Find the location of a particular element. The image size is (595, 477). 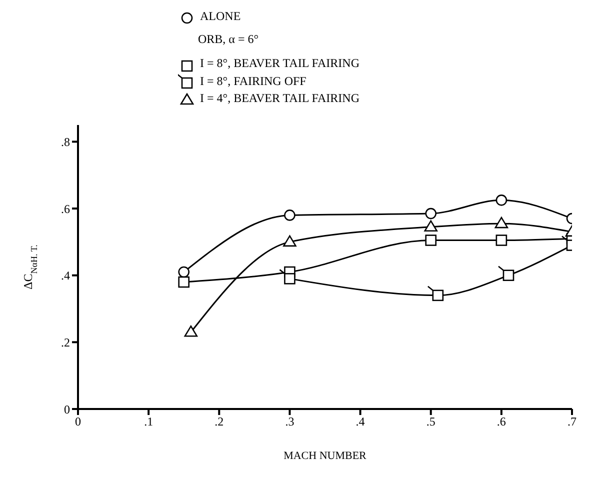

x-tick-label: .2 is located at coordinates (219, 421).